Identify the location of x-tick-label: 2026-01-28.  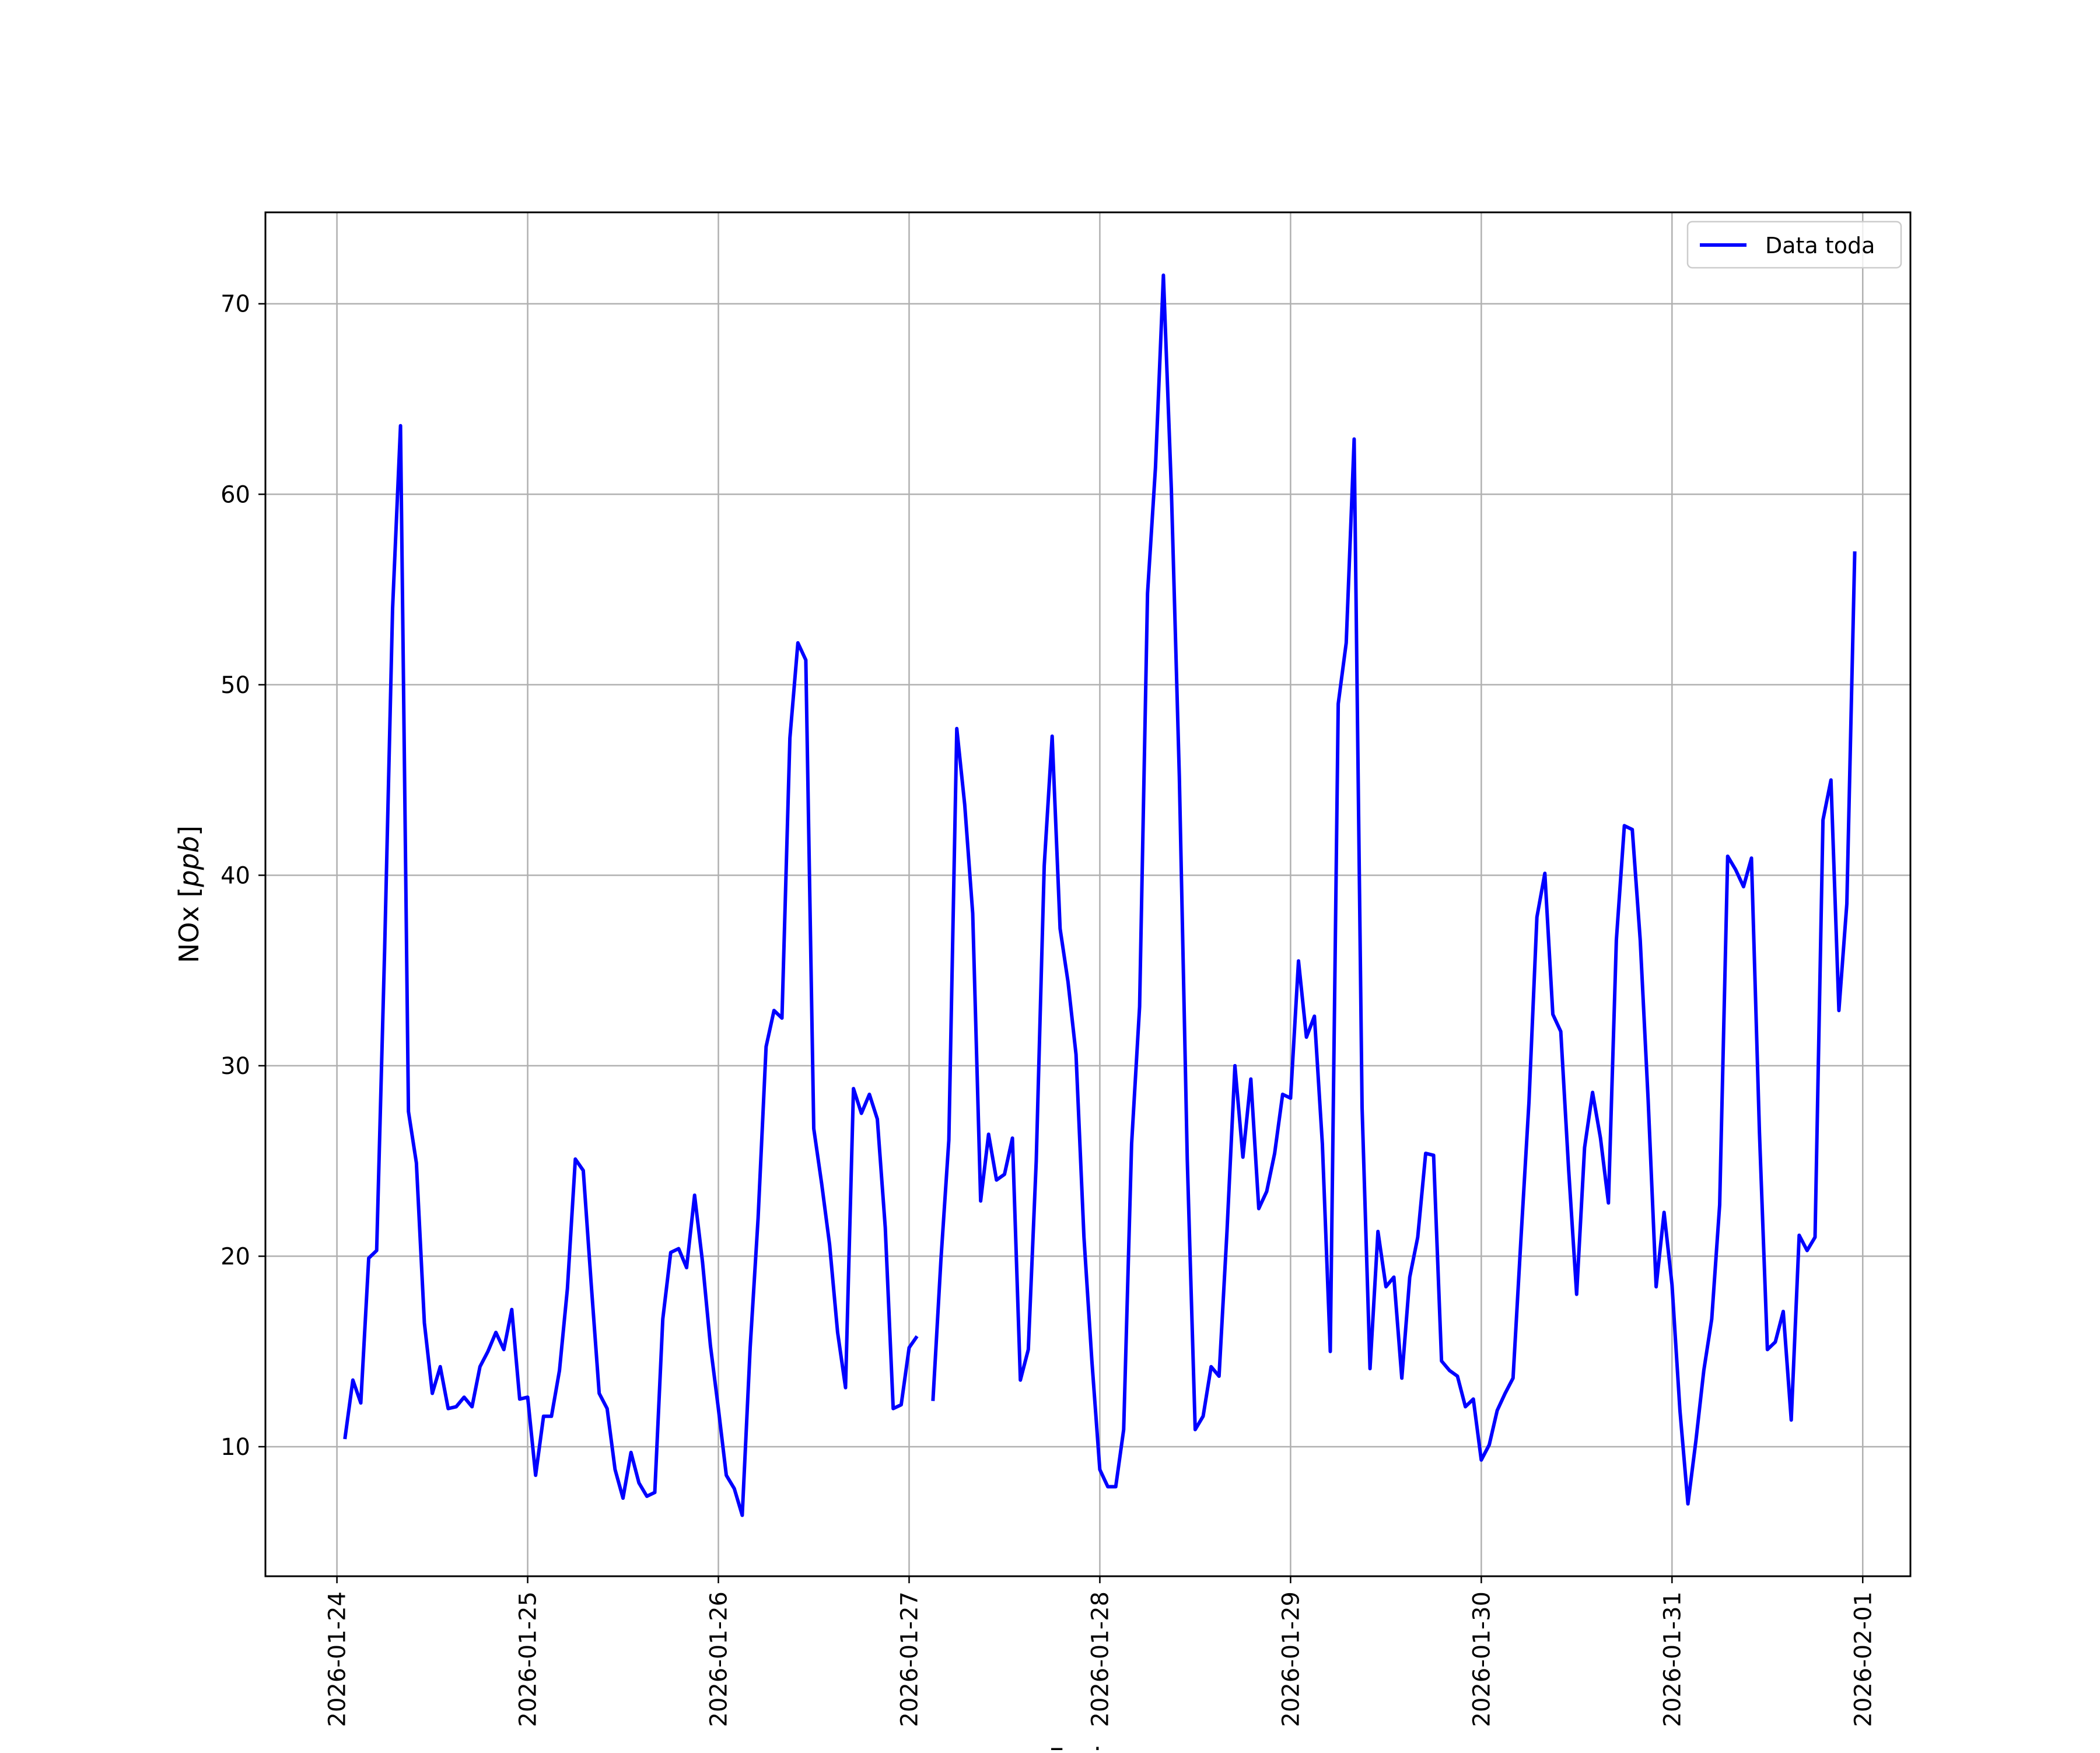
(1100, 1659).